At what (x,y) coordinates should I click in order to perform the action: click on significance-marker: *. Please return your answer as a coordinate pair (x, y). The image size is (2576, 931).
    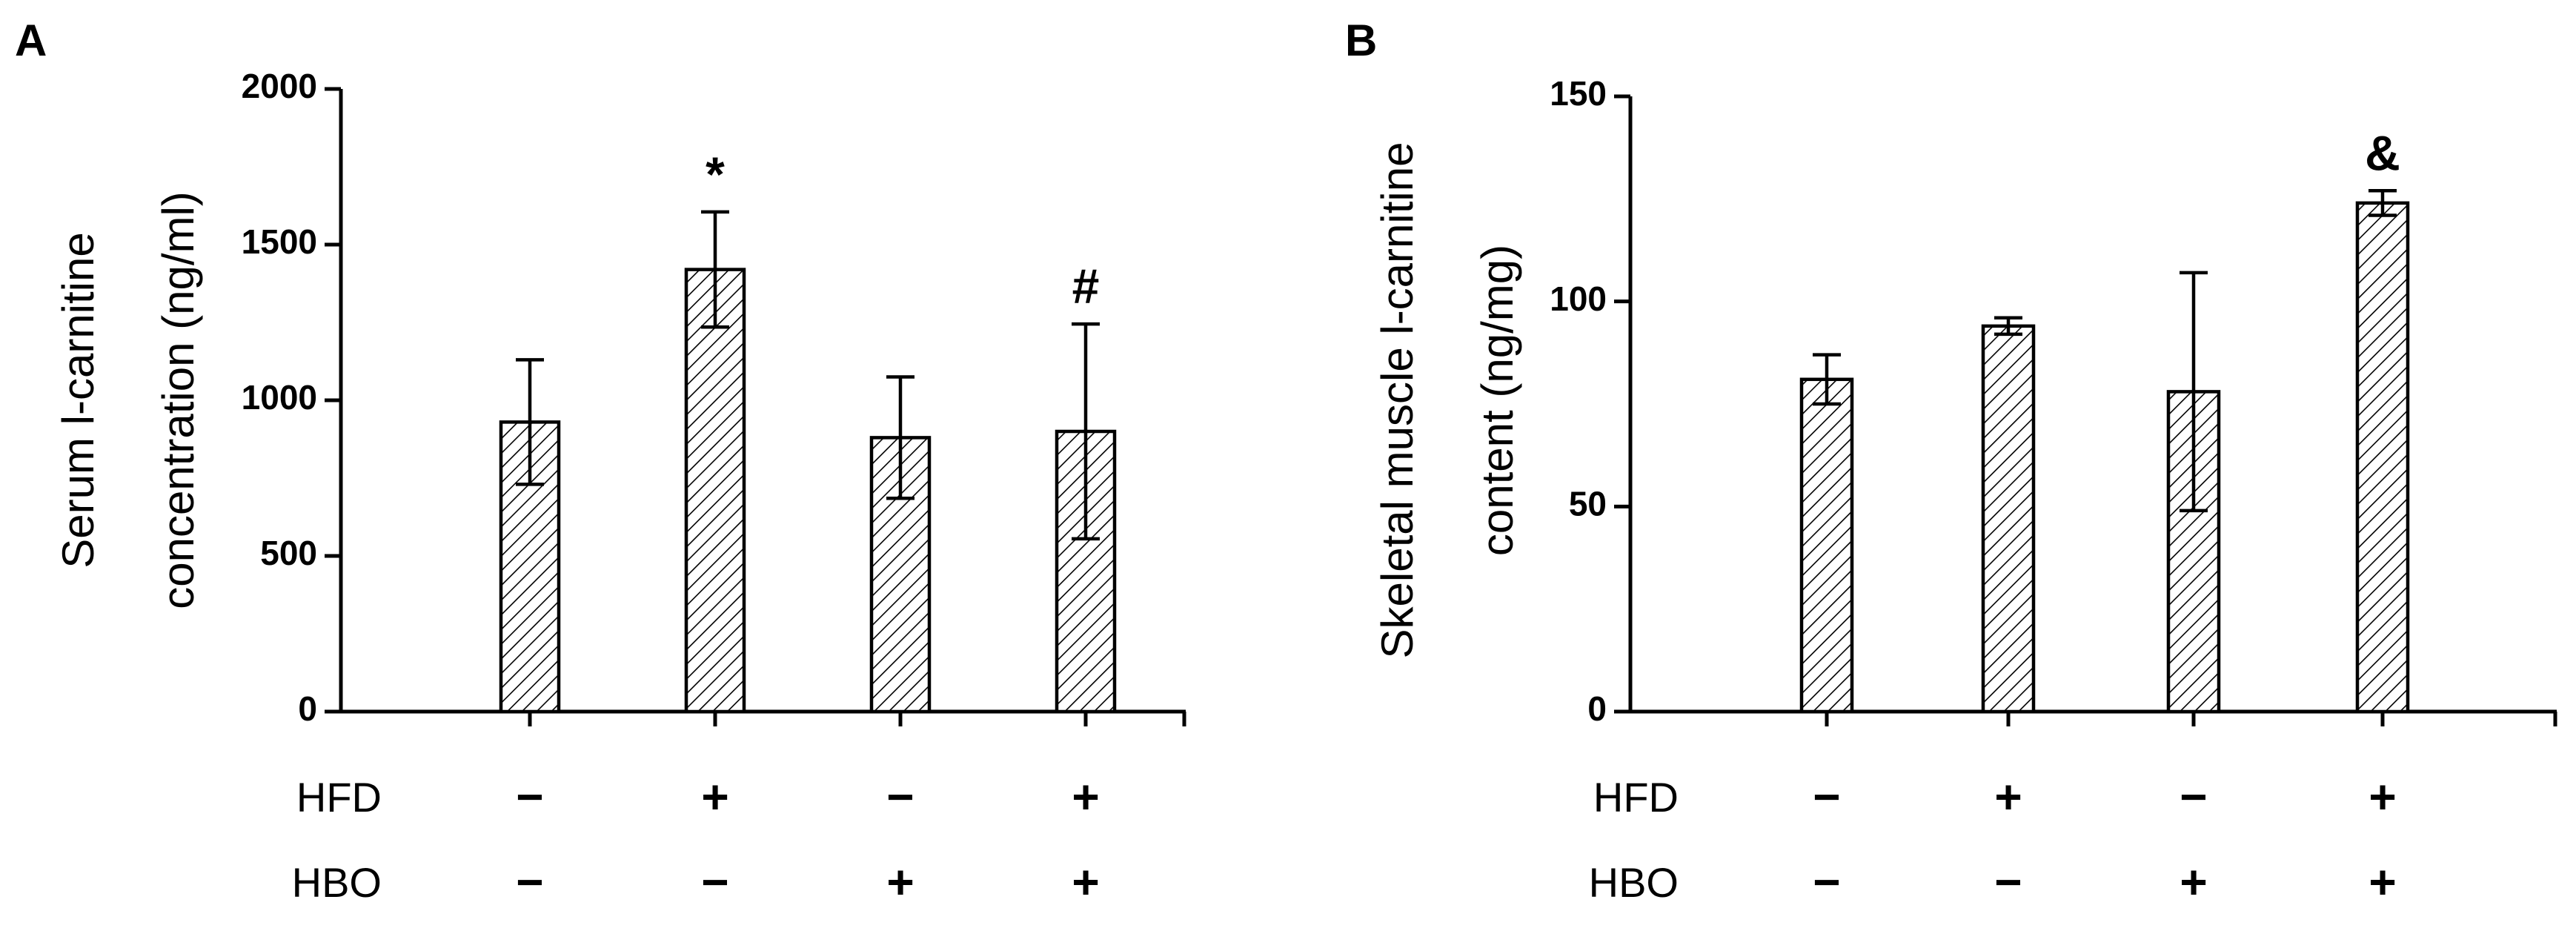
    Looking at the image, I should click on (715, 175).